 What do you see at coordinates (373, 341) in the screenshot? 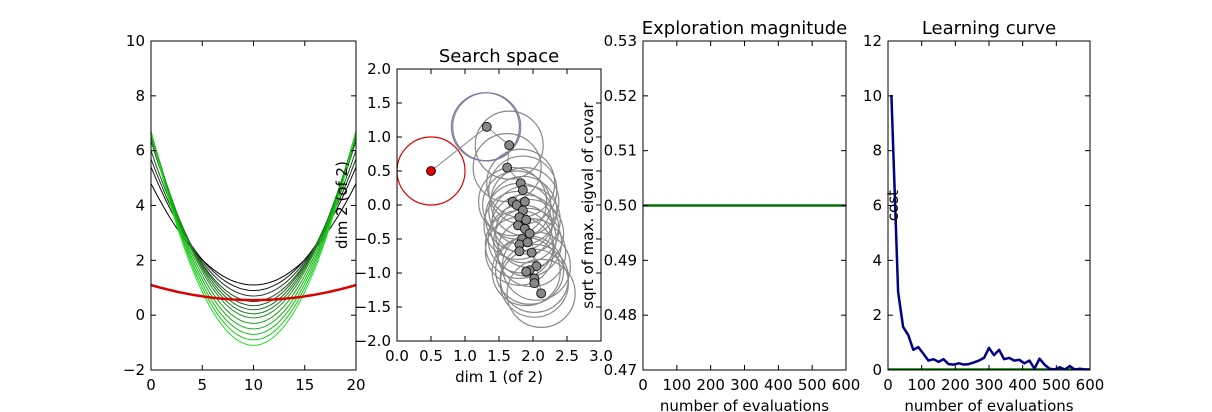
I see `y-tick-label: −2.0` at bounding box center [373, 341].